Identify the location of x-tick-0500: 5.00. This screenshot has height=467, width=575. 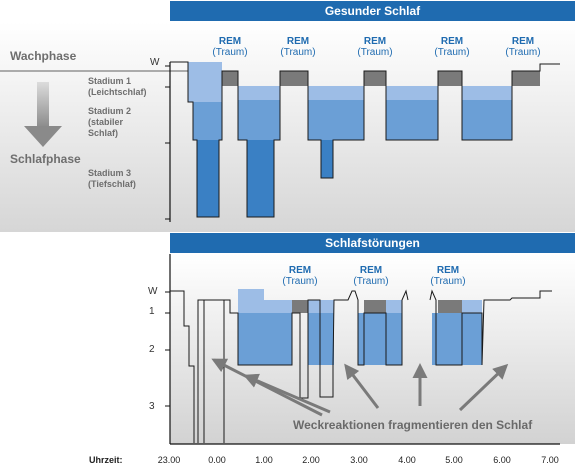
(454, 460).